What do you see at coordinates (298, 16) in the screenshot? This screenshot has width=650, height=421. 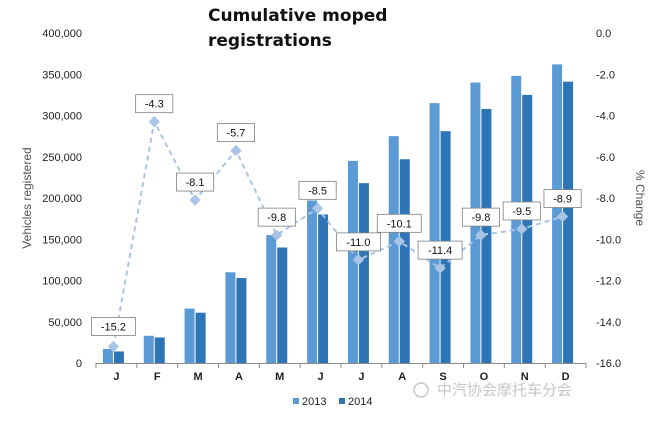 I see `chart-title-line-1: Cumulative moped` at bounding box center [298, 16].